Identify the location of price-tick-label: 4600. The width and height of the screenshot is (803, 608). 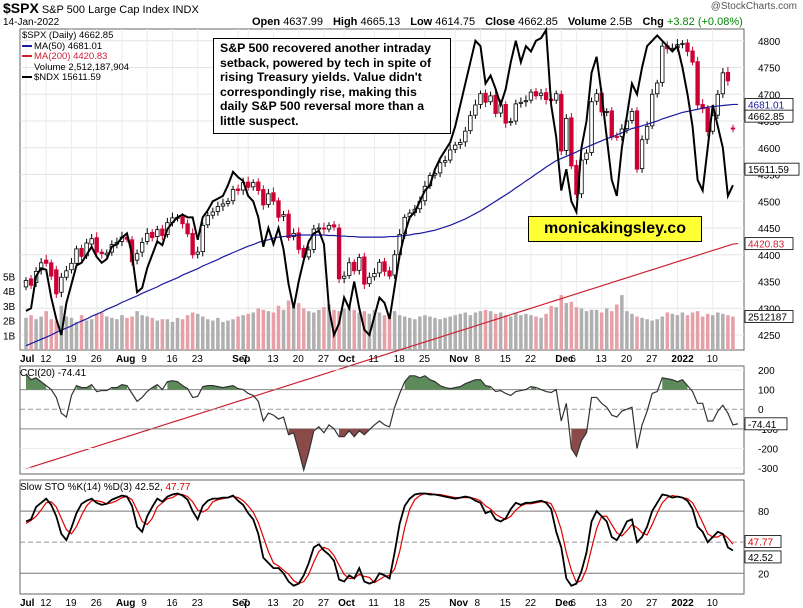
(769, 149).